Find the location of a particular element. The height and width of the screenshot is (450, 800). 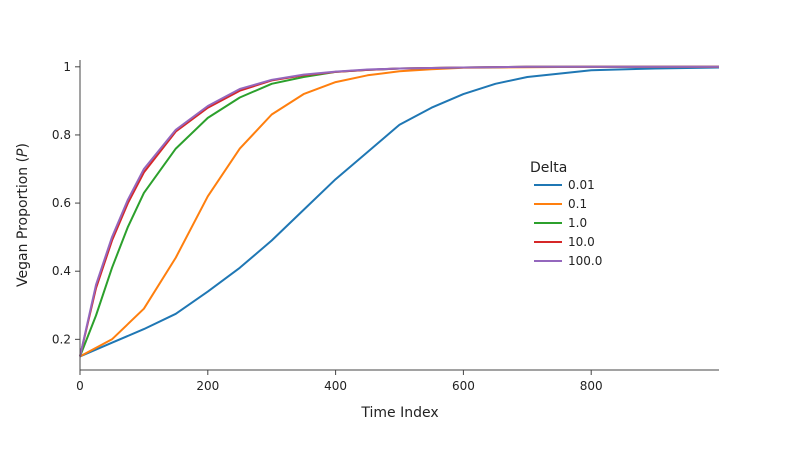

y-ticks: 0.2 0.4 0.6 0.8 1 is located at coordinates (66, 203).